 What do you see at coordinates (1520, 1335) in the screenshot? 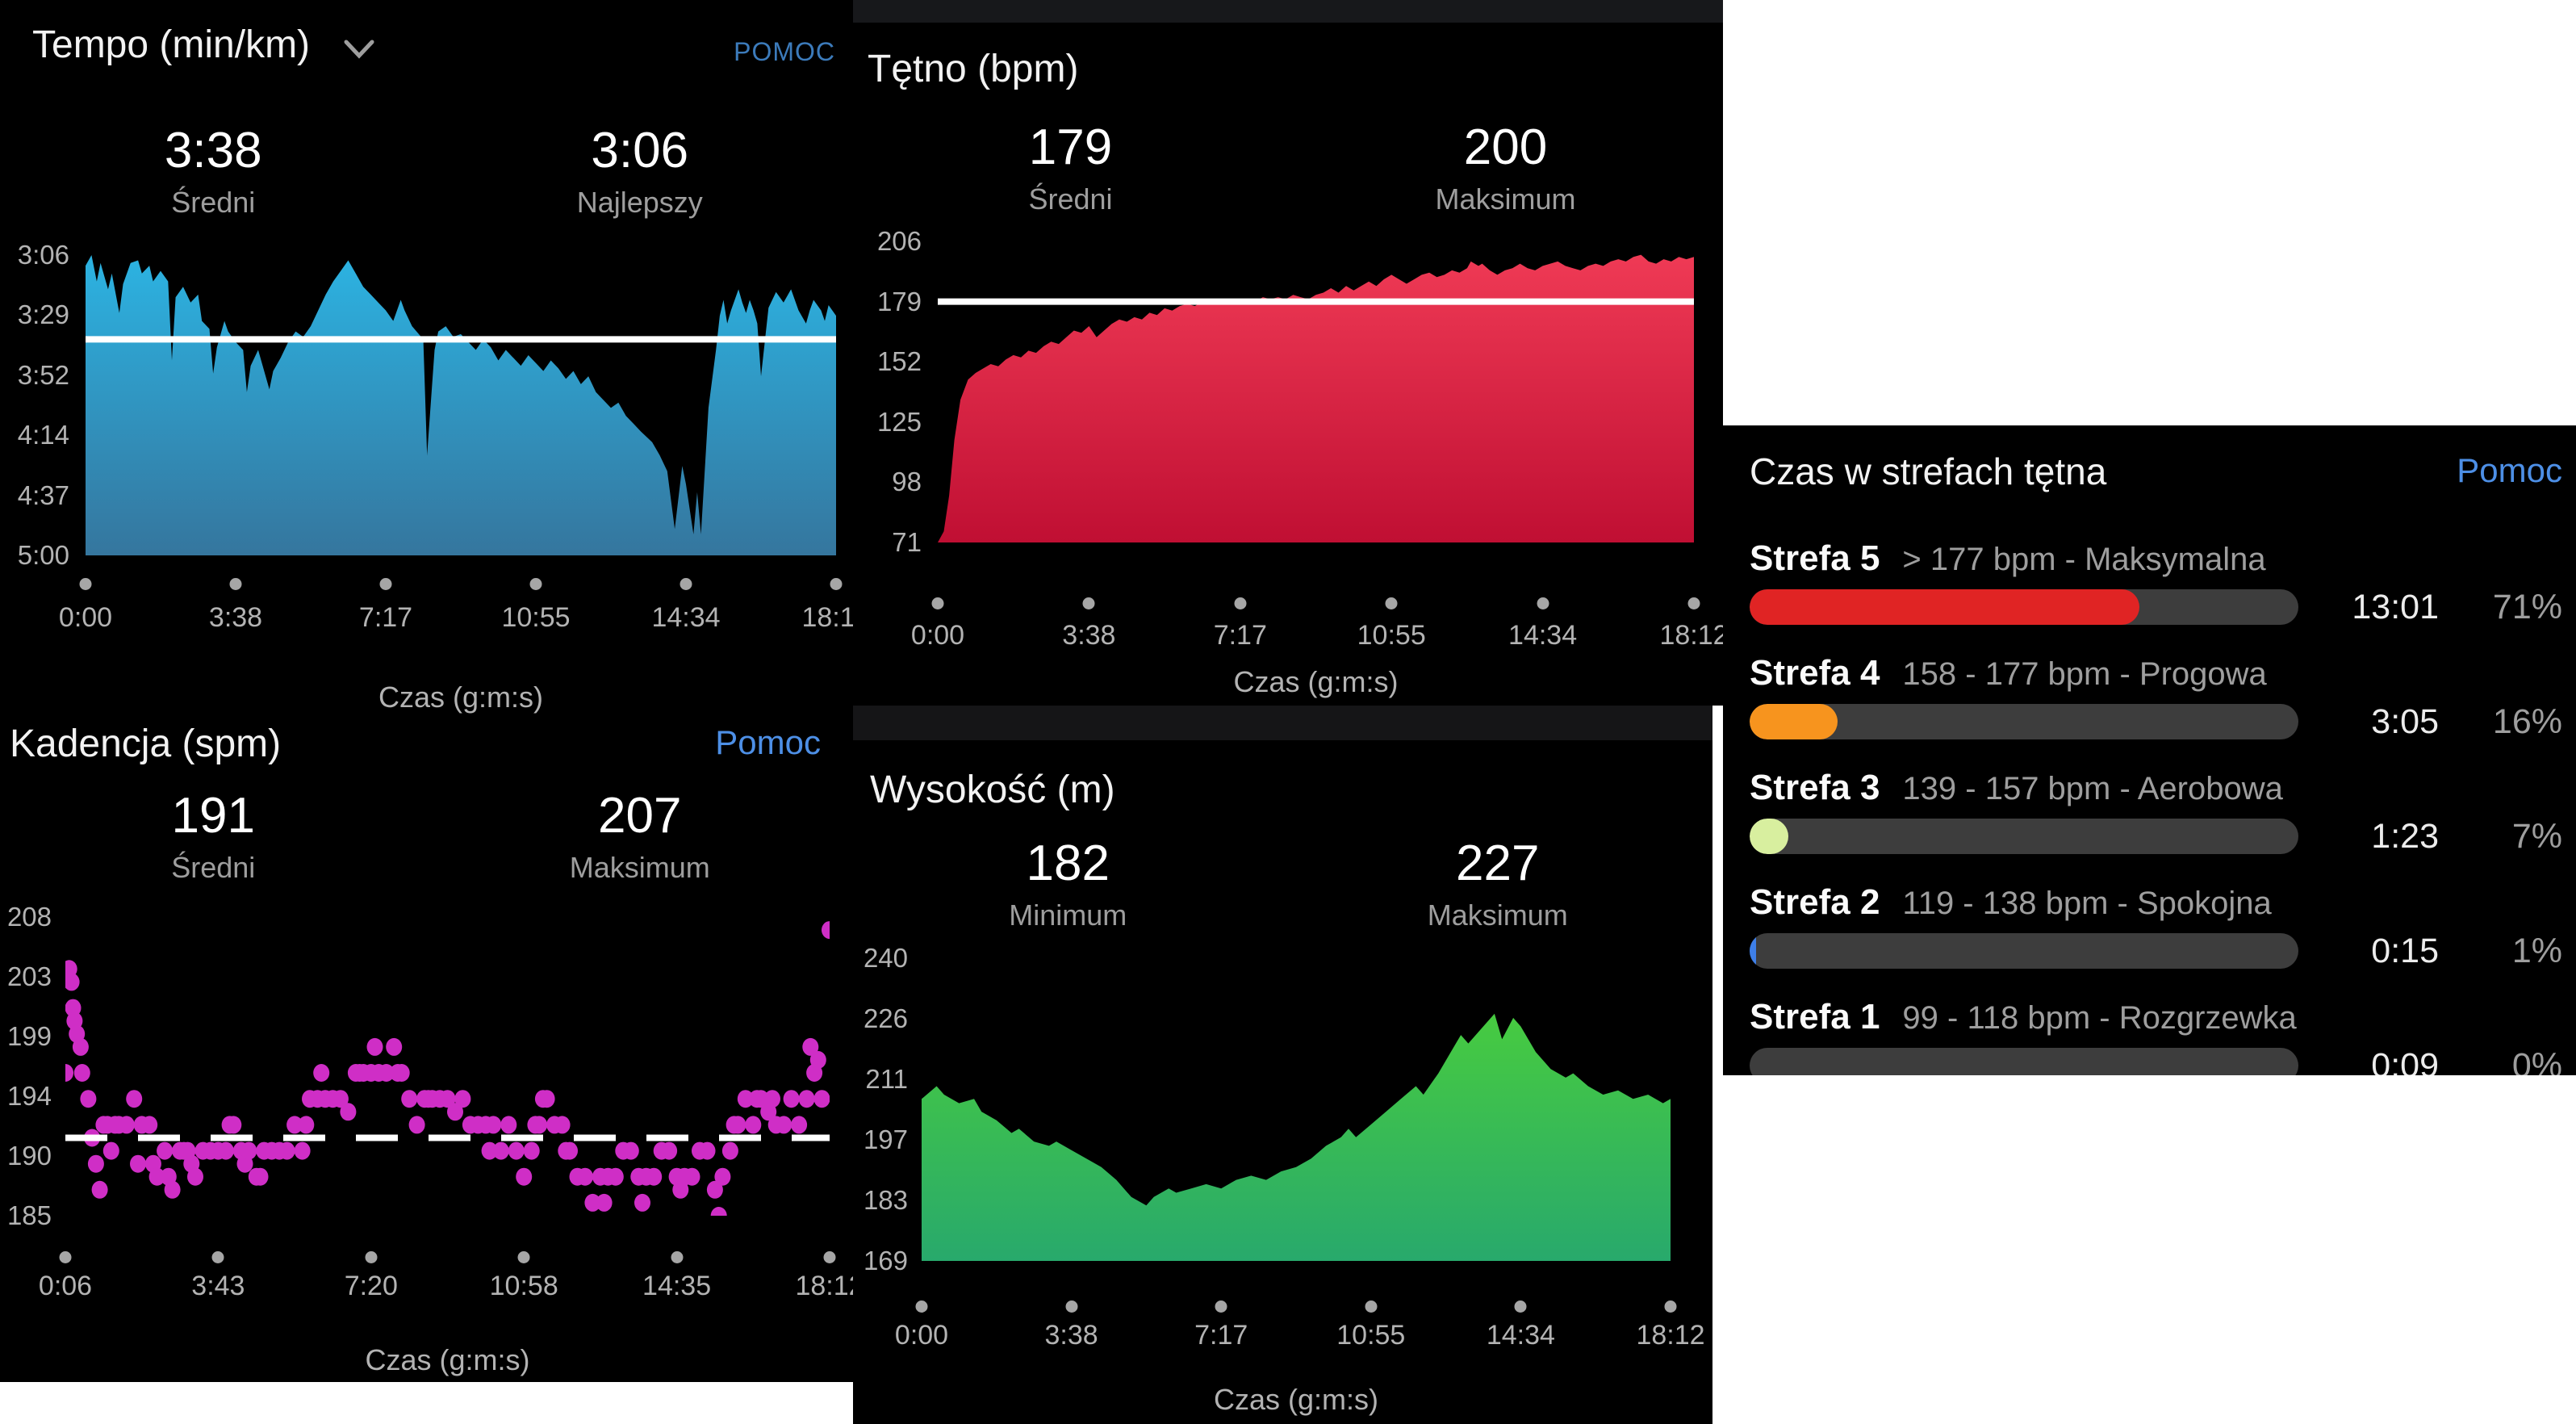
I see `x-tick-label: 14:34` at bounding box center [1520, 1335].